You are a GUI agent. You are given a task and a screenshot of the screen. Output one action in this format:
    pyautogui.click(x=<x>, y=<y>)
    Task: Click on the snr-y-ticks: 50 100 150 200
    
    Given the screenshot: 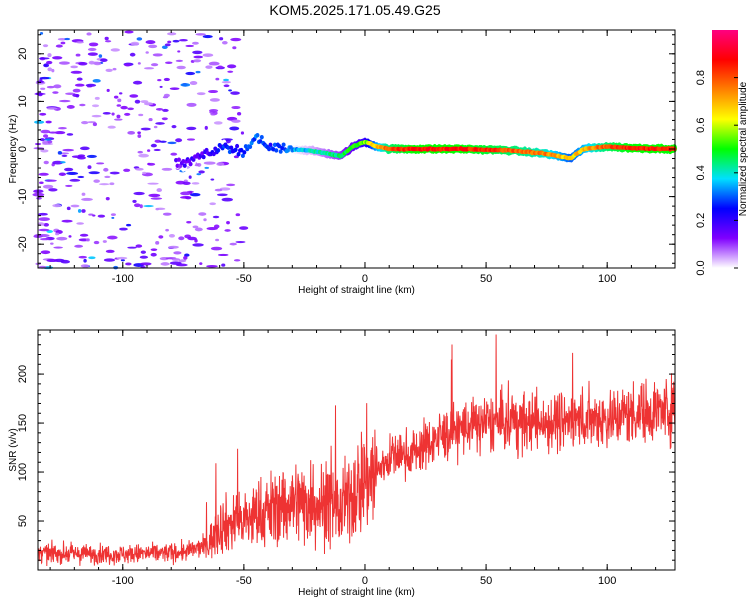 What is the action you would take?
    pyautogui.click(x=23, y=446)
    